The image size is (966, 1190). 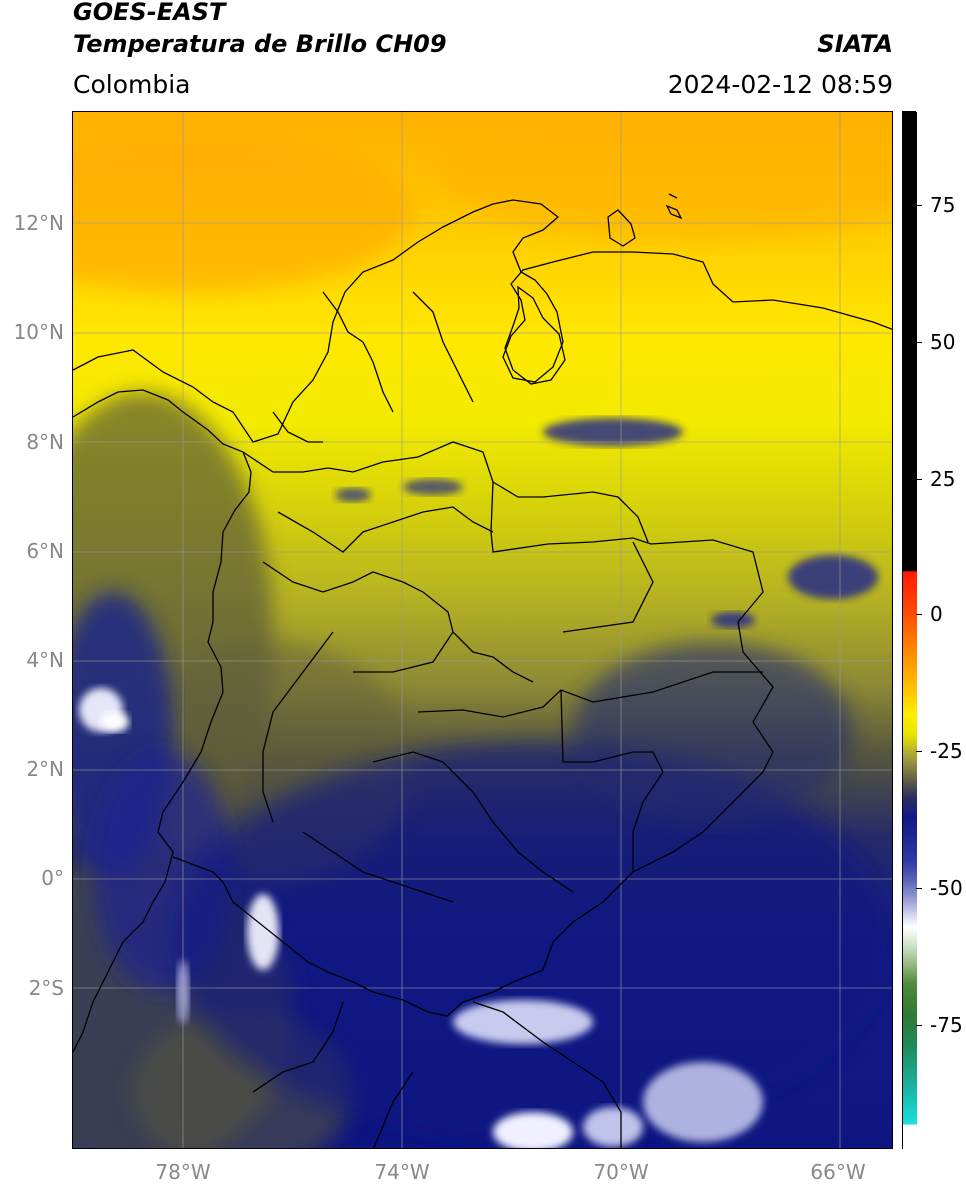 I want to click on colorbar-tick-25: 25, so click(x=943, y=479).